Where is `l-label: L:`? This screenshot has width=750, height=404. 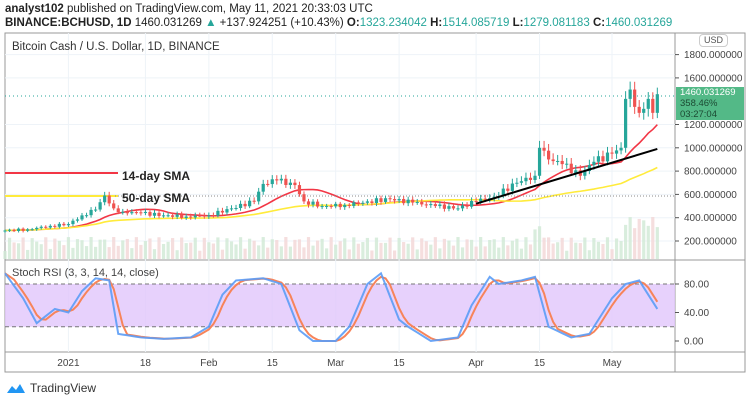
l-label: L: is located at coordinates (518, 23).